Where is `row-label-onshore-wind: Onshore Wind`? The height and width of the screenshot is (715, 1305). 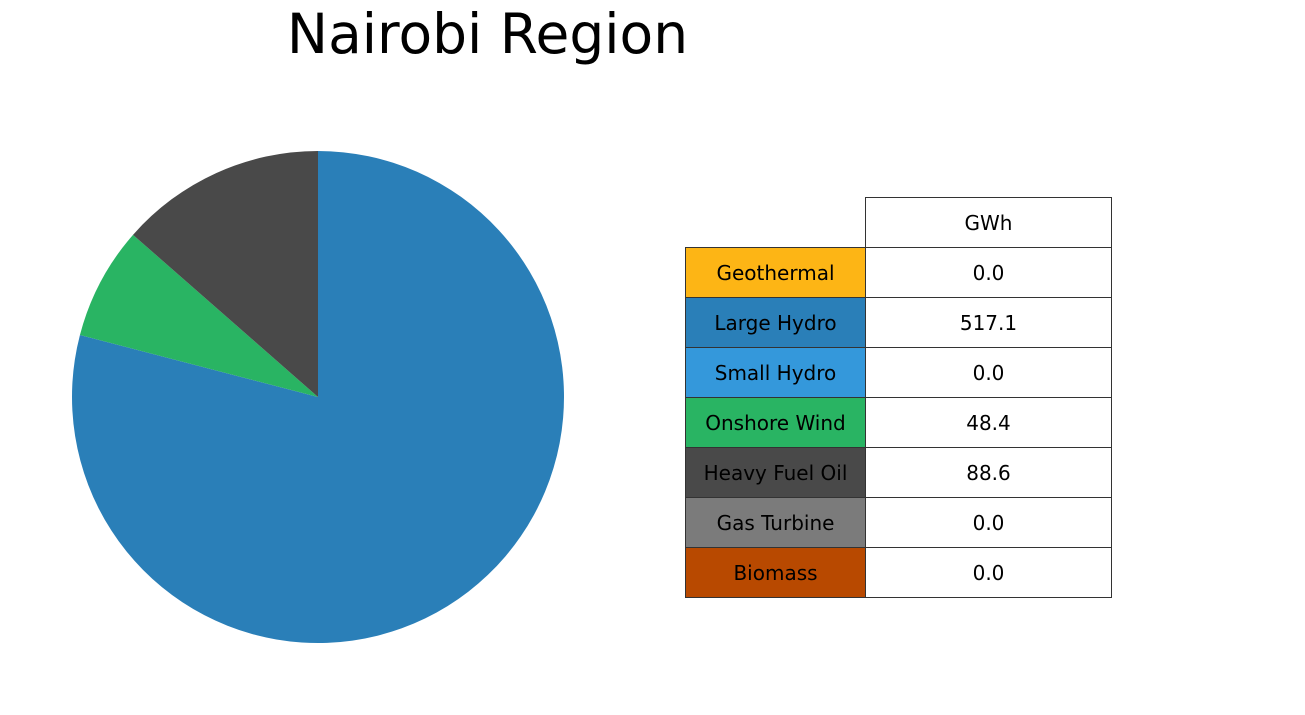
row-label-onshore-wind: Onshore Wind is located at coordinates (775, 422).